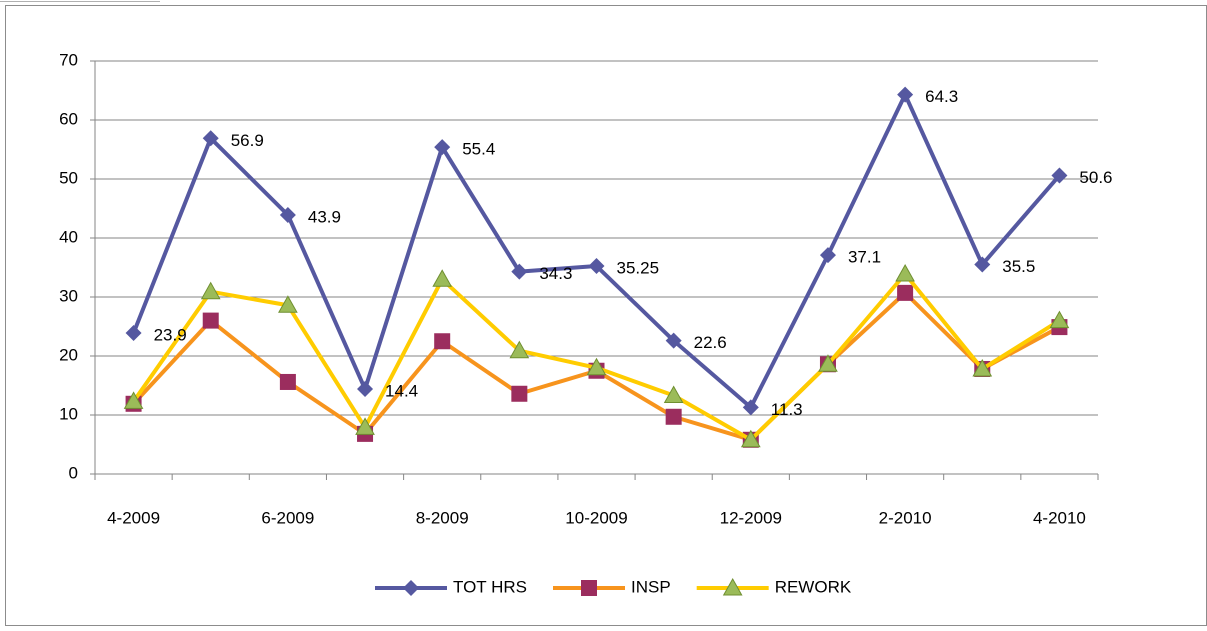 This screenshot has height=631, width=1207. What do you see at coordinates (68, 236) in the screenshot?
I see `y-tick-label: 40` at bounding box center [68, 236].